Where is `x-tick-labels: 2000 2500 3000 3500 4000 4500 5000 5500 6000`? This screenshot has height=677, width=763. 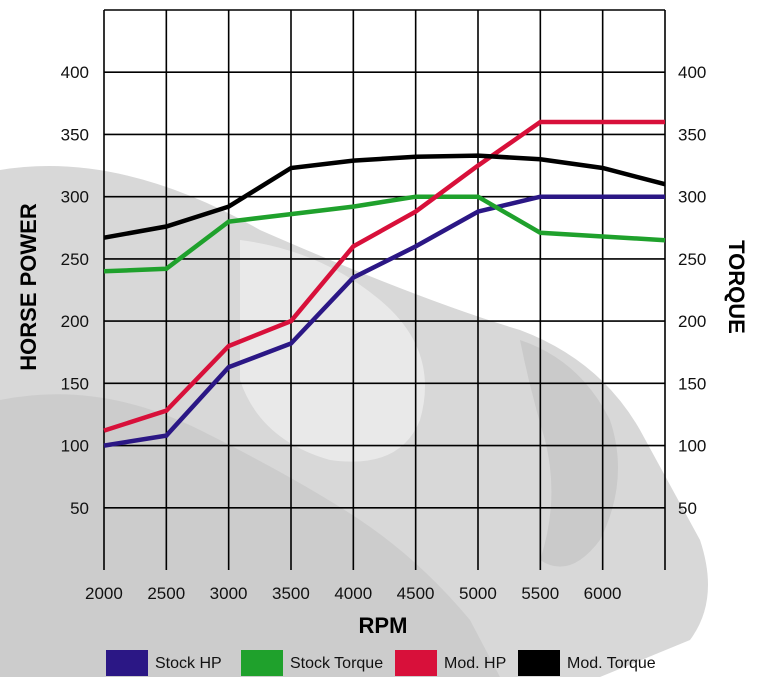 x-tick-labels: 2000 2500 3000 3500 4000 4500 5000 5500 6000 is located at coordinates (353, 593).